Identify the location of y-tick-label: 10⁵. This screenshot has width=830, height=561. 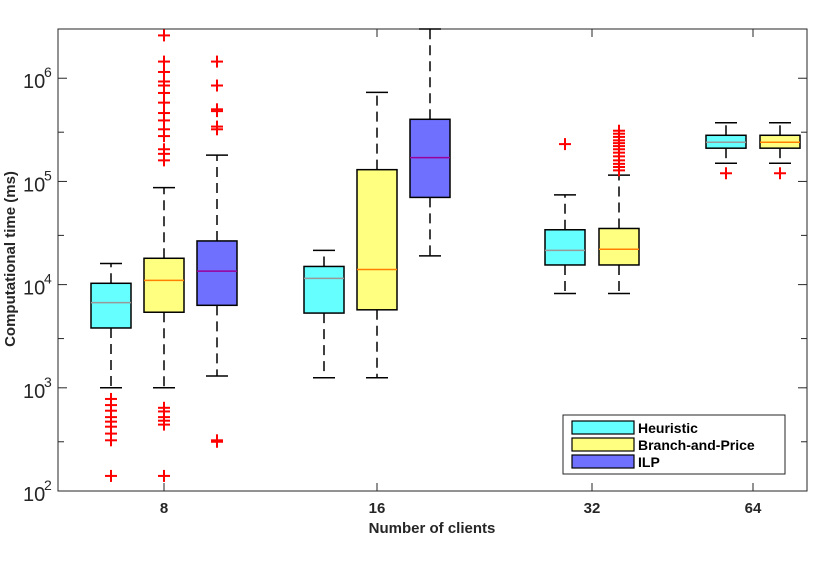
(37, 181).